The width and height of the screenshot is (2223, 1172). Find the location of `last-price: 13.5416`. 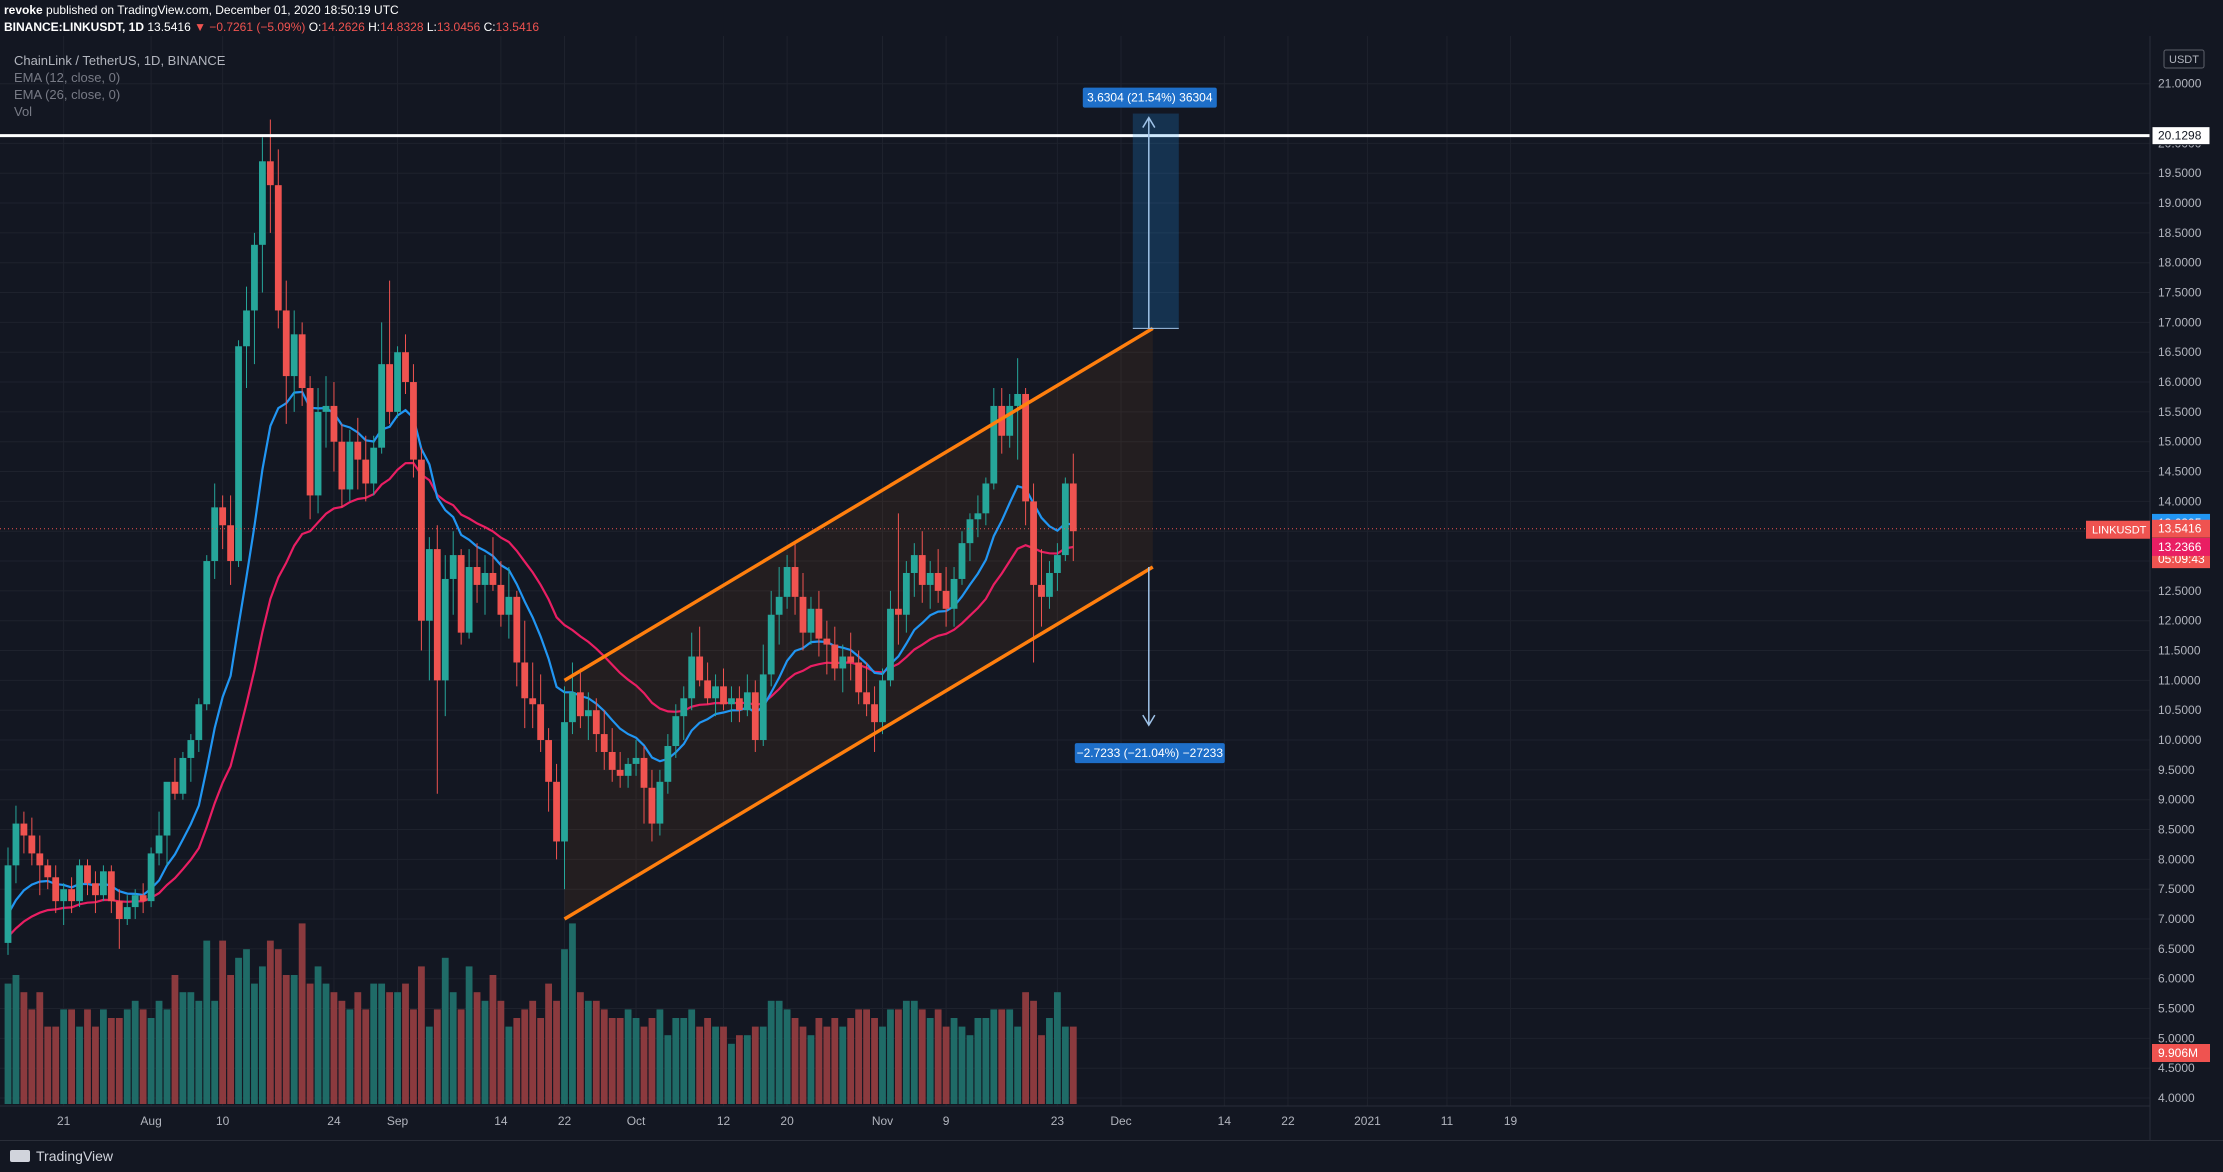

last-price: 13.5416 is located at coordinates (169, 27).